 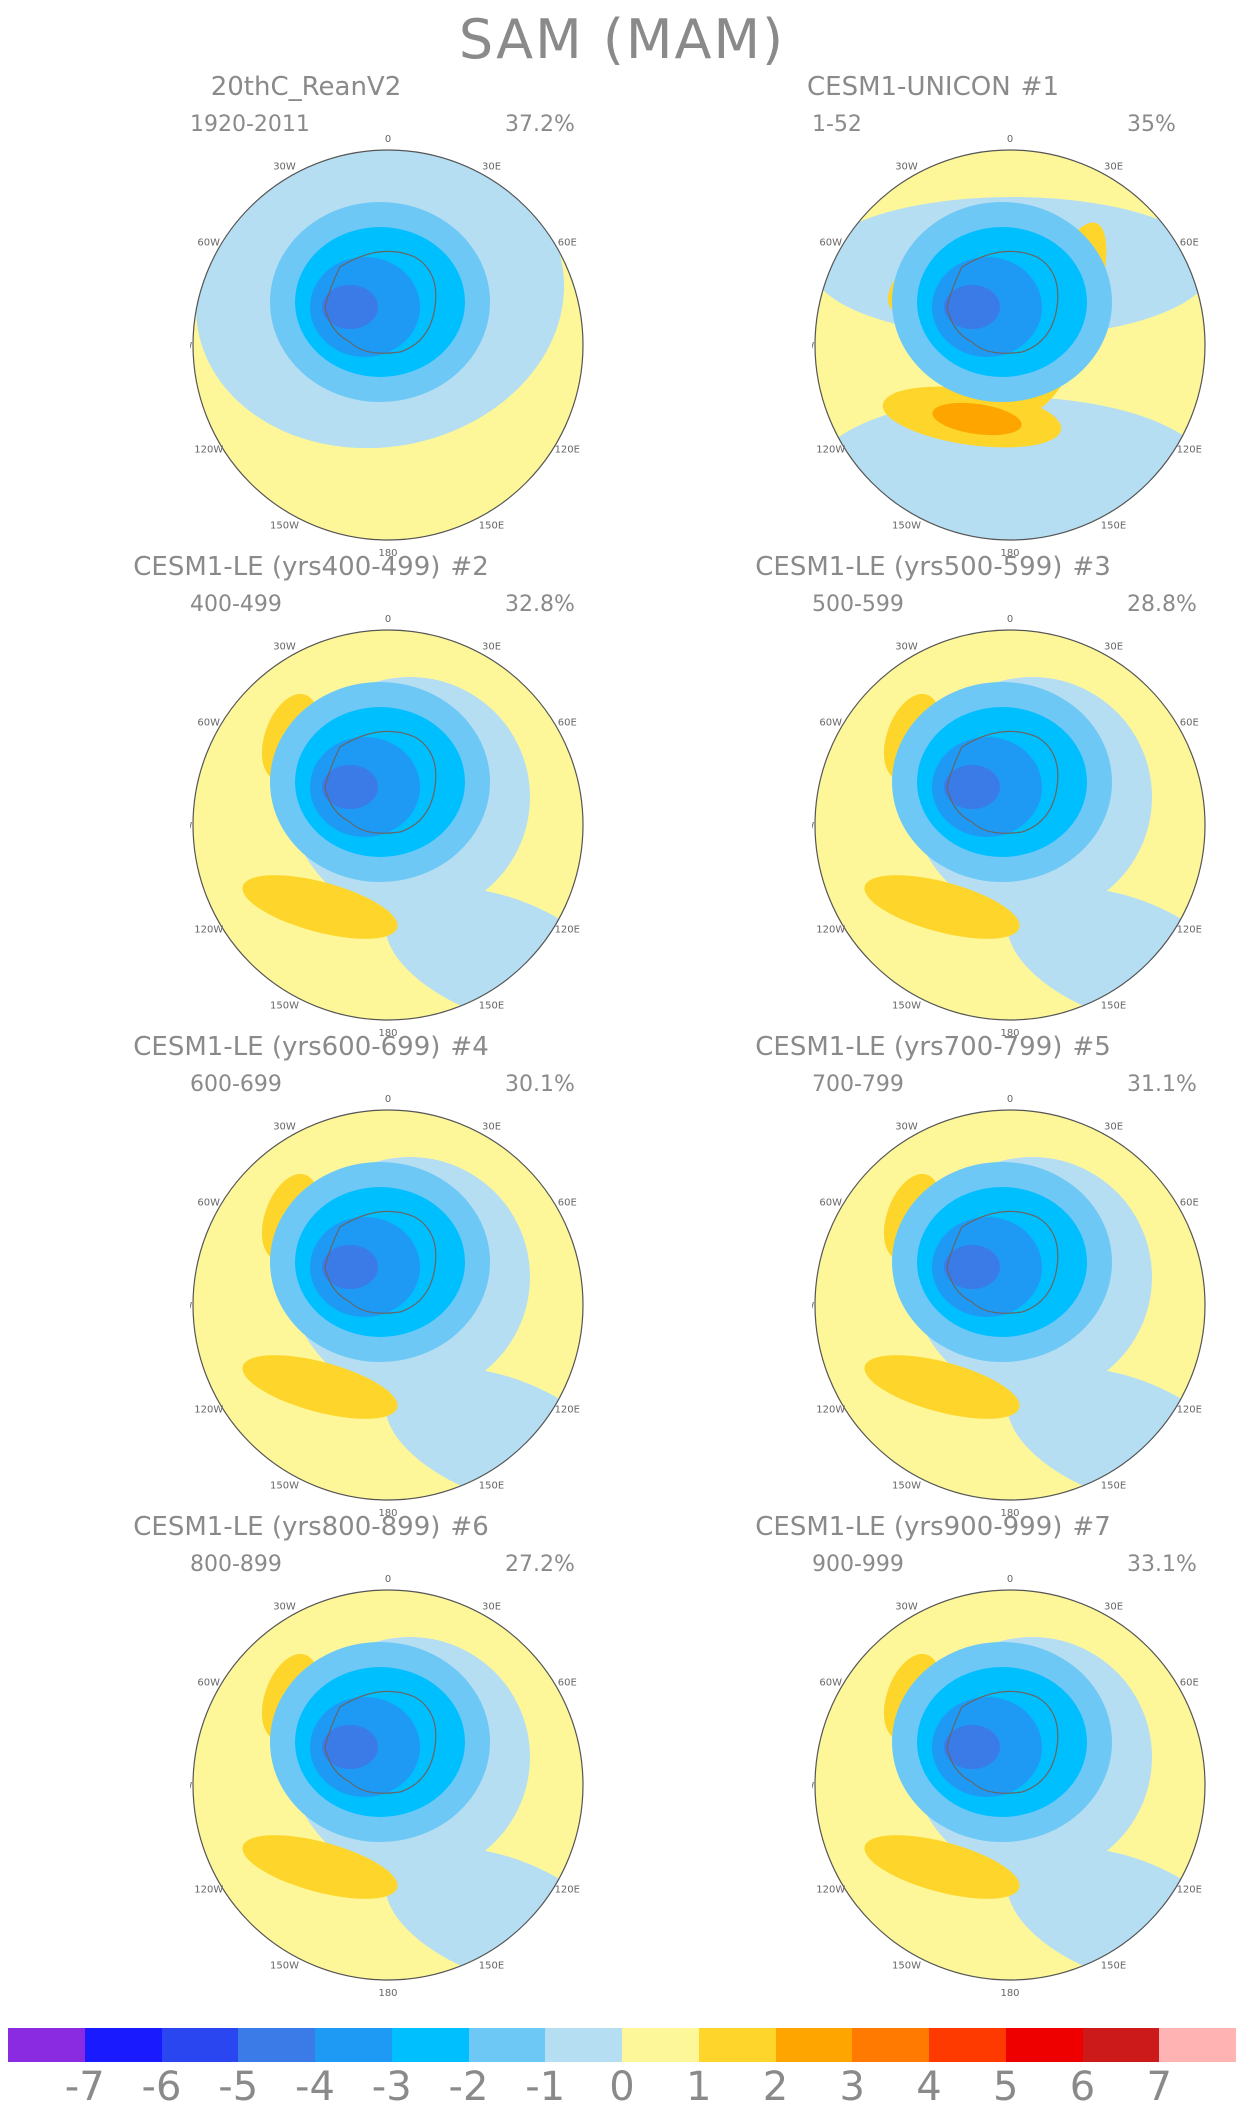 What do you see at coordinates (540, 124) in the screenshot?
I see `panel-variance: 37.2%` at bounding box center [540, 124].